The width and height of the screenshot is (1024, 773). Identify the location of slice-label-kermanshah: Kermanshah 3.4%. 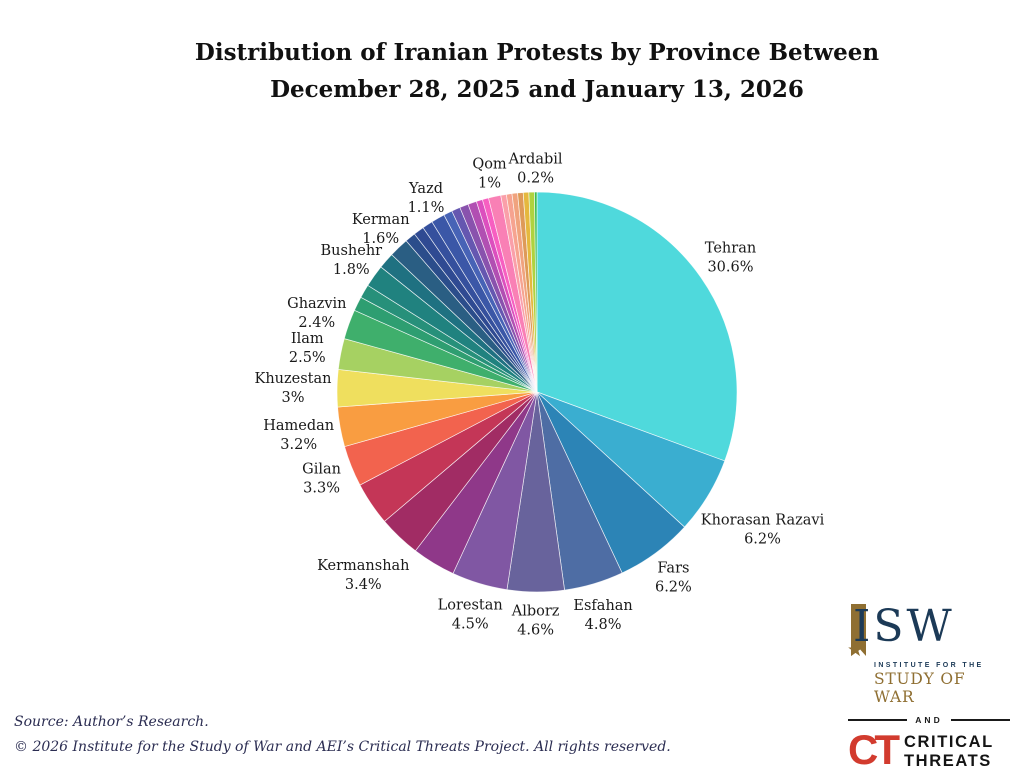
(363, 575).